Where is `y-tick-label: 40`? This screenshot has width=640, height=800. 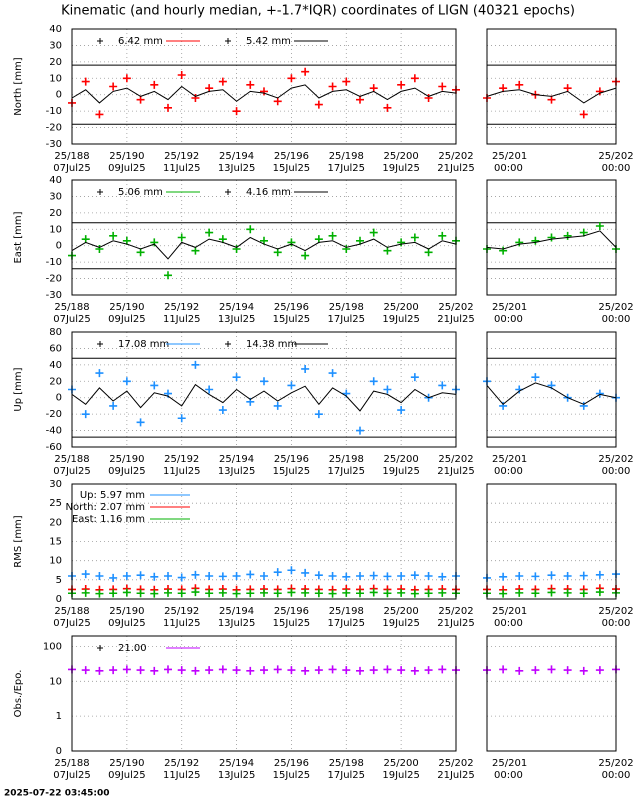
y-tick-label: 40 is located at coordinates (55, 180).